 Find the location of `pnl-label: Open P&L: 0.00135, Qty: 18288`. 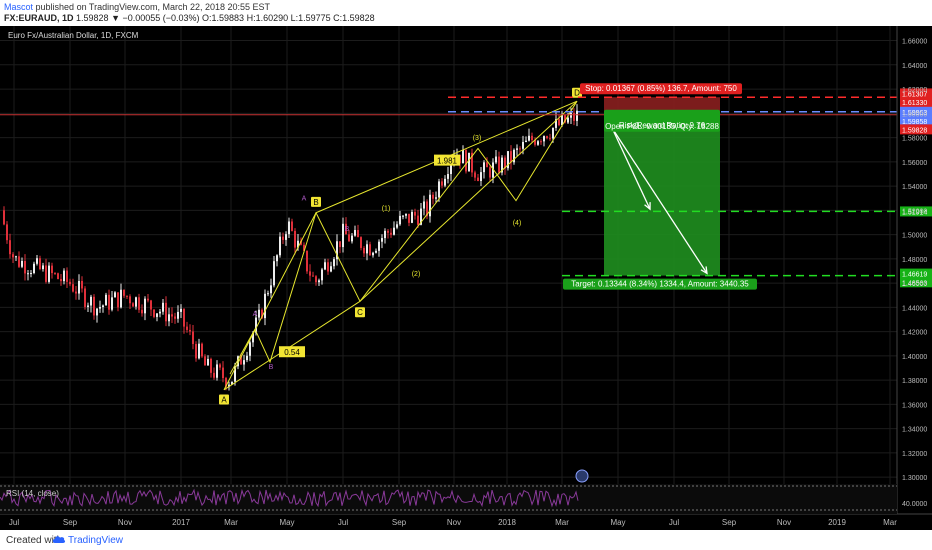

pnl-label: Open P&L: 0.00135, Qty: 18288 is located at coordinates (662, 126).